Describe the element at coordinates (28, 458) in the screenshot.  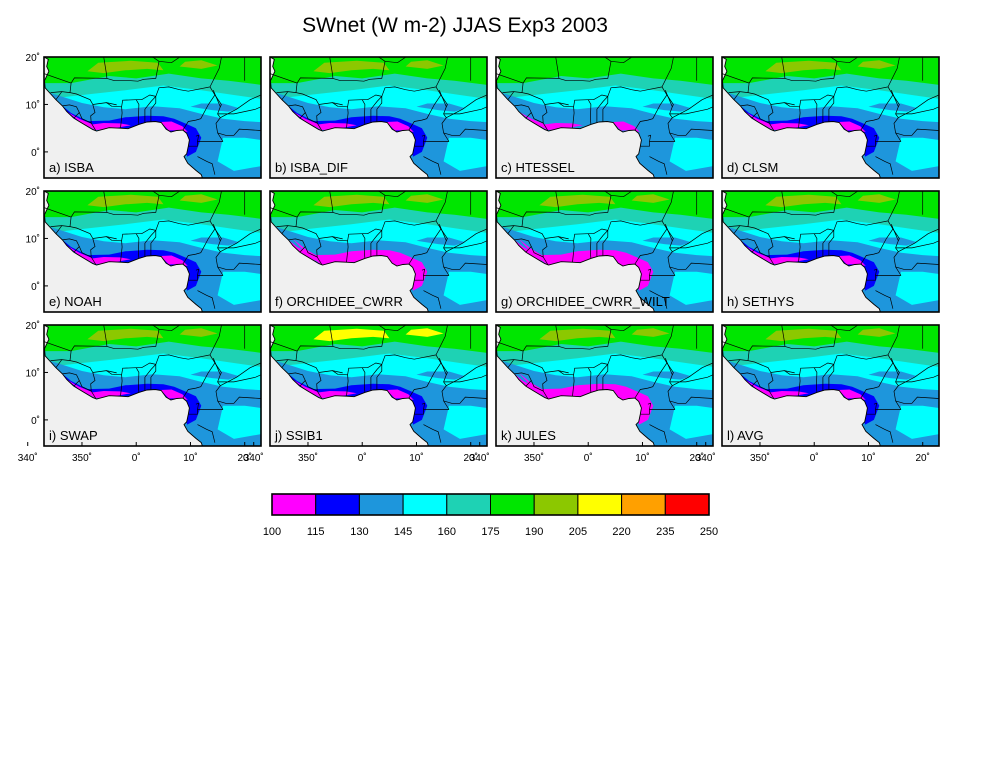
I see `lon-tick-label: 340˚` at that location.